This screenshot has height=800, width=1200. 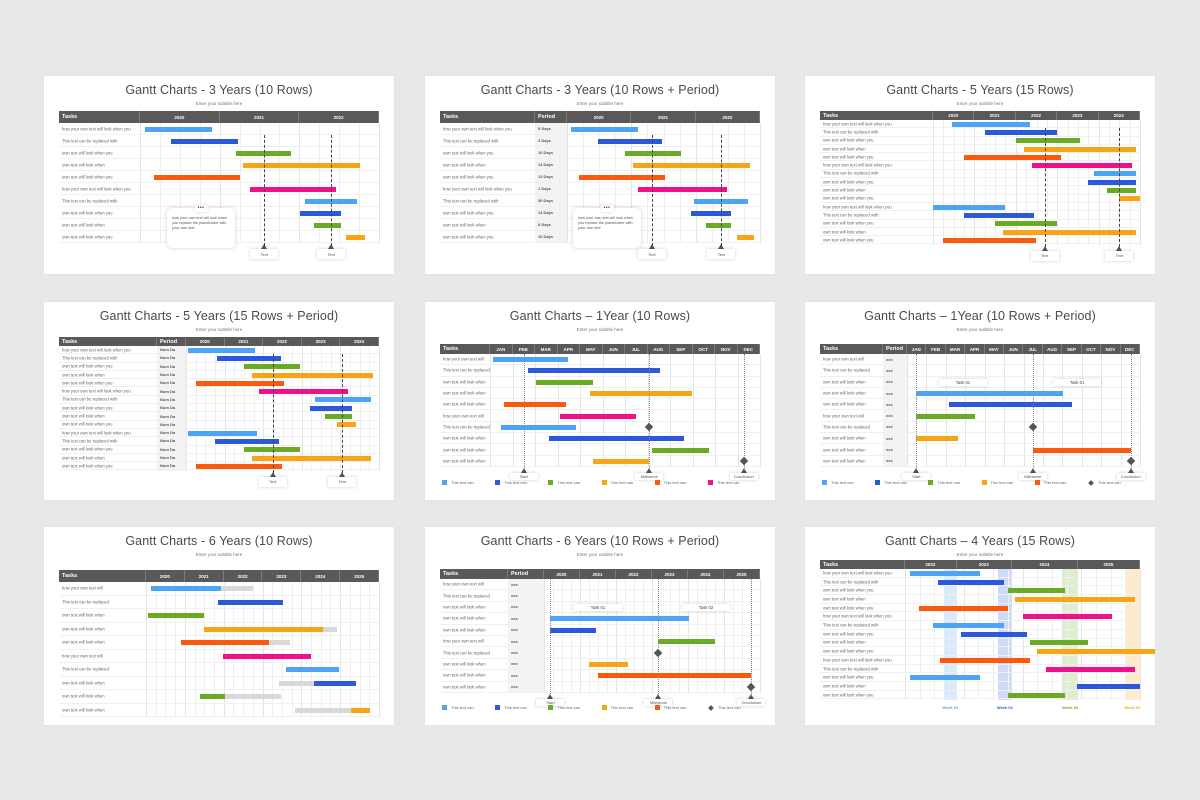 I want to click on task-row: how your own text will, so click(x=219, y=656).